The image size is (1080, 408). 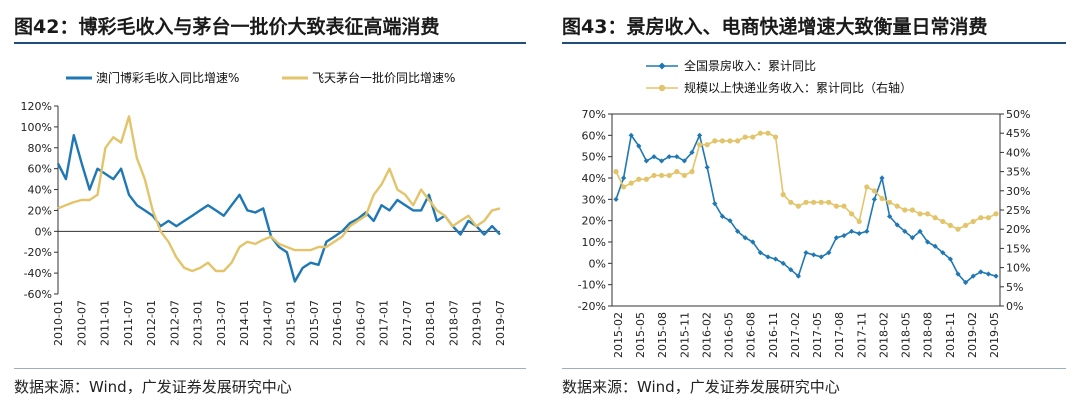 I want to click on x-tick-label: 2018-05, so click(x=906, y=335).